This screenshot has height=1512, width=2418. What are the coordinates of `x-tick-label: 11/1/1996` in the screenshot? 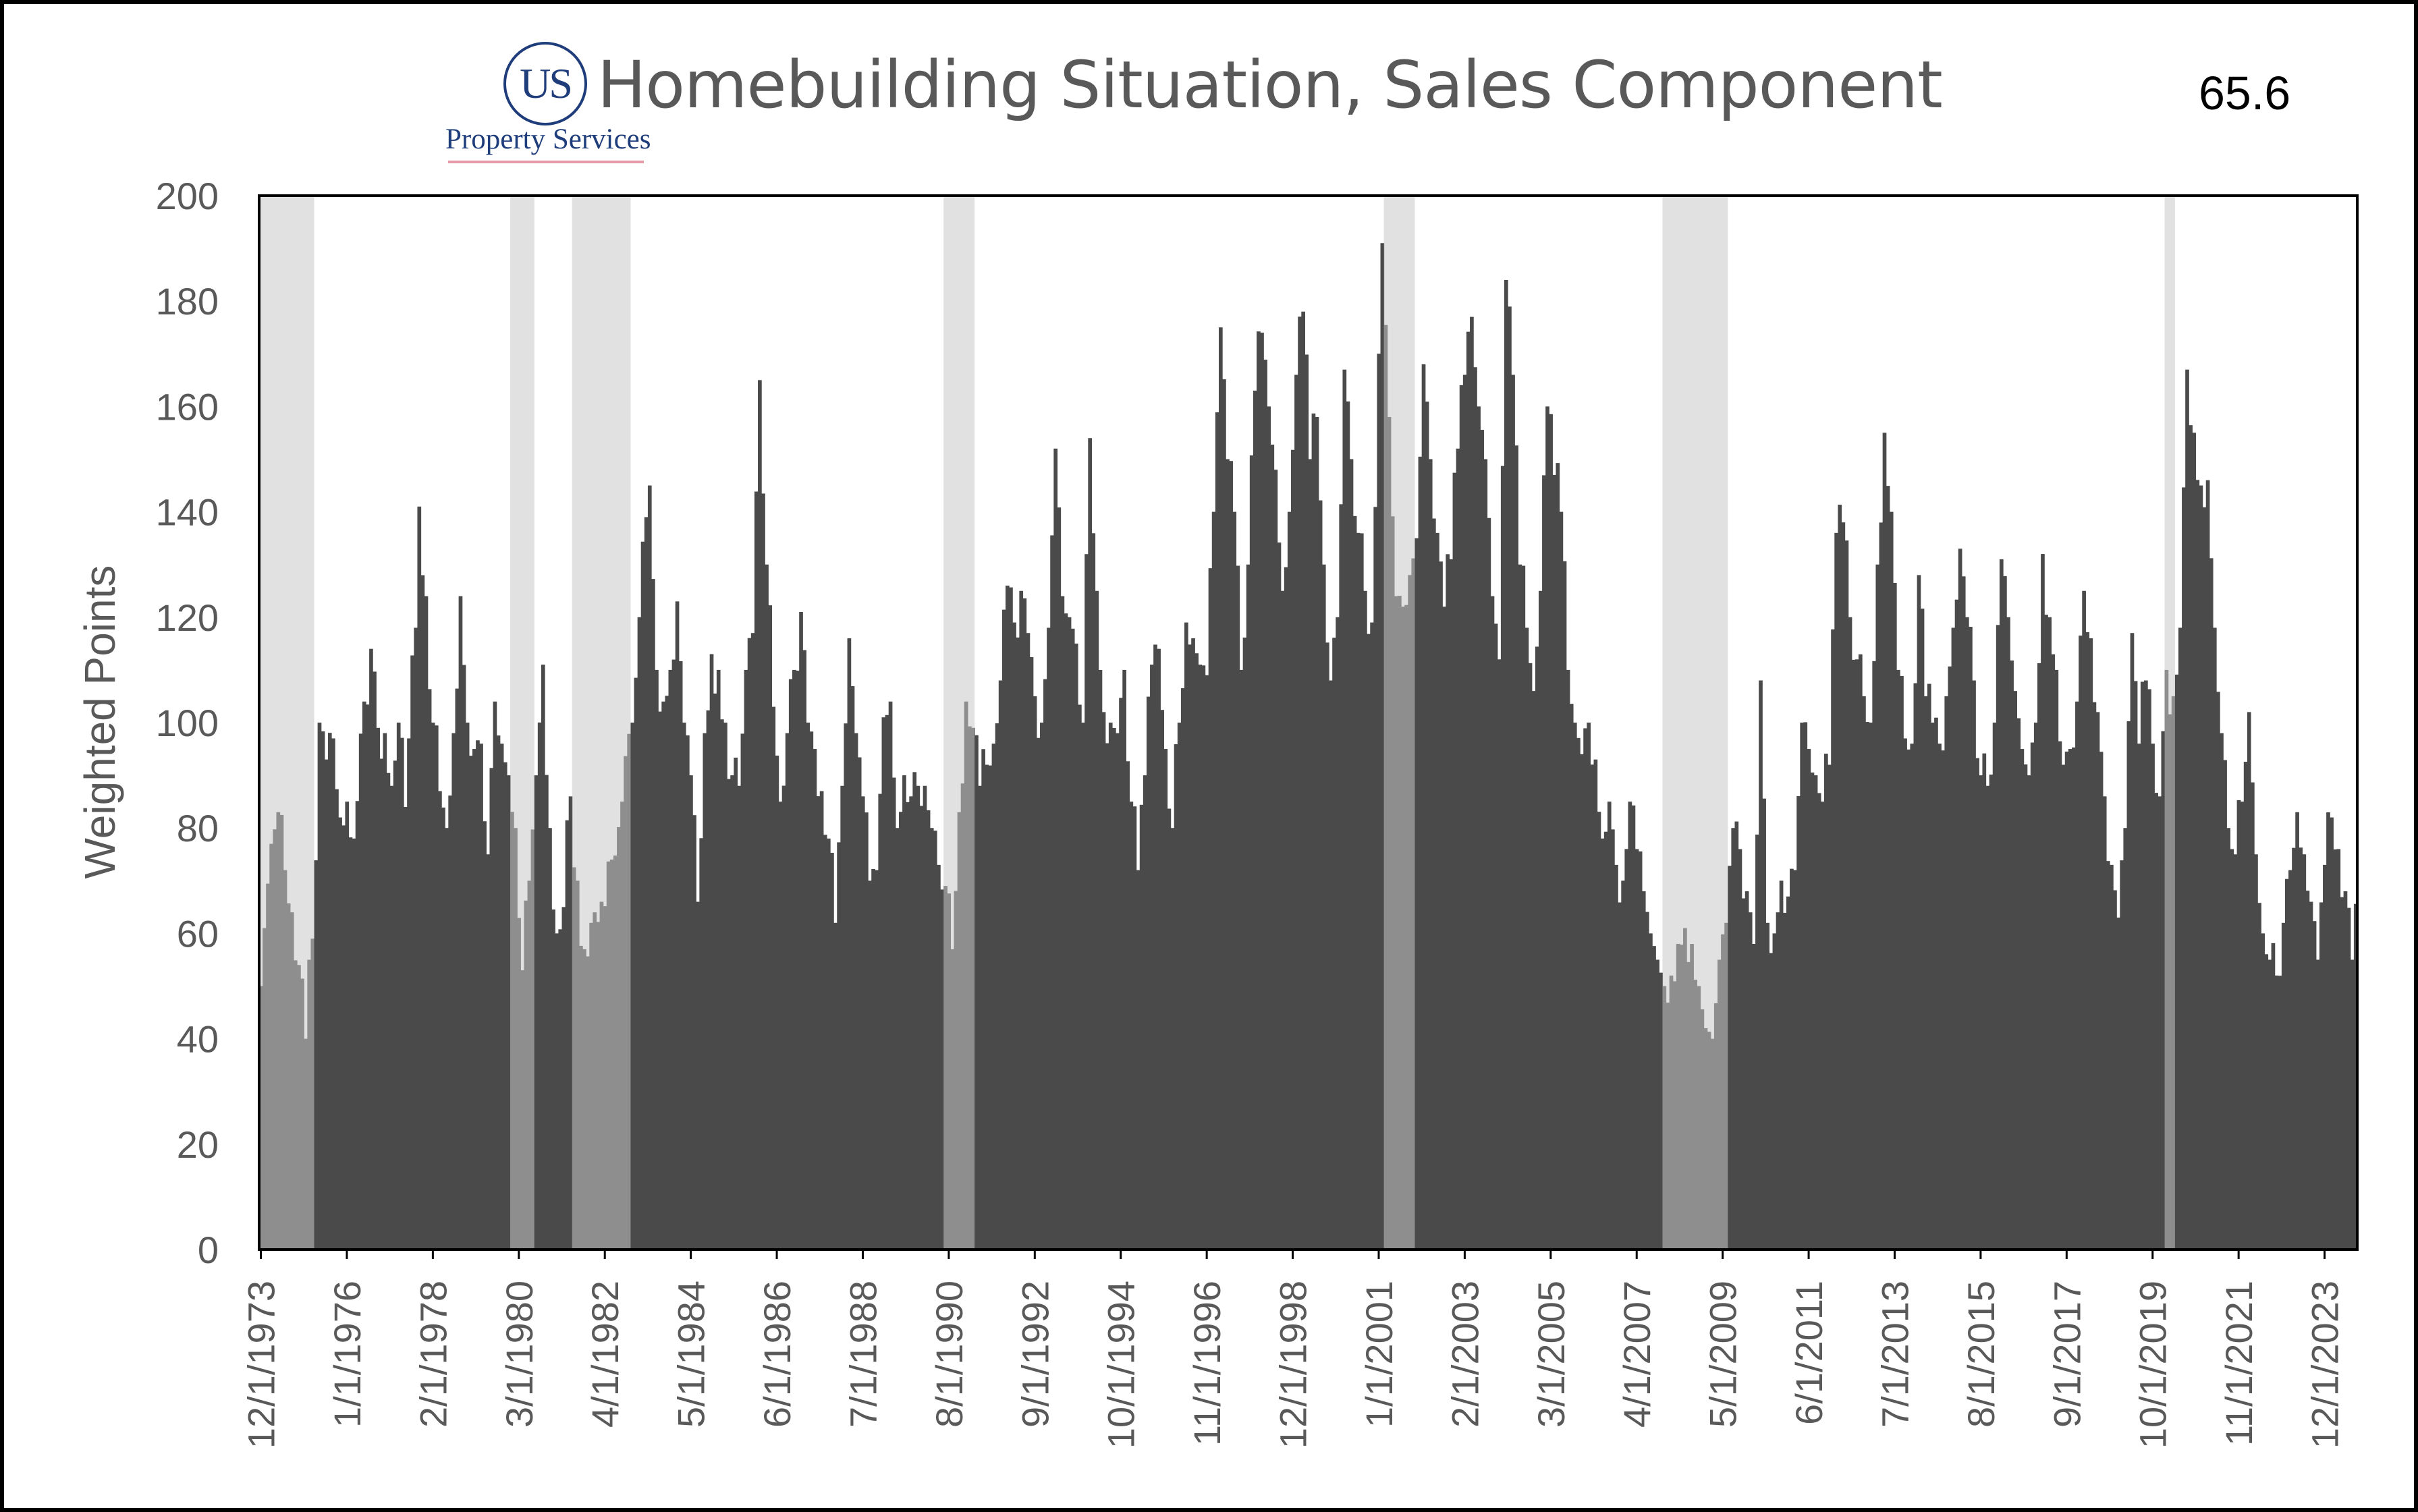 It's located at (1207, 1363).